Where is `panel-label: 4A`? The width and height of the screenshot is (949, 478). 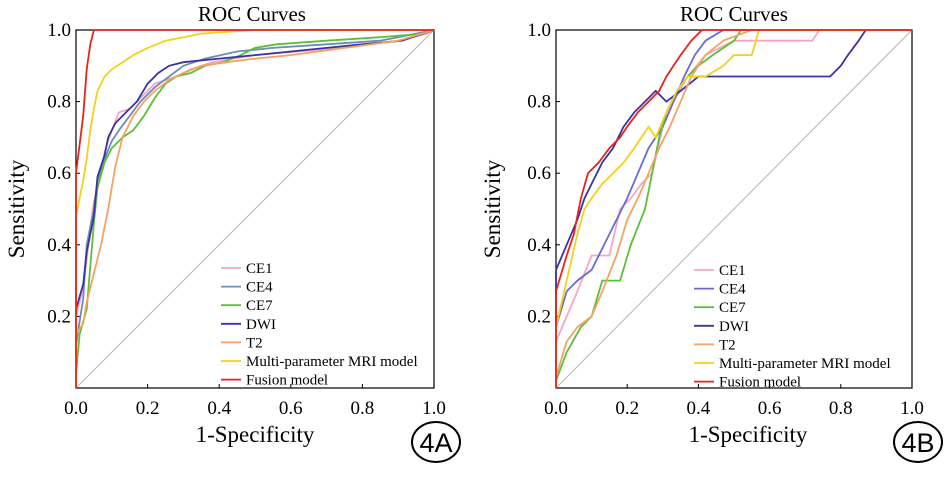 panel-label: 4A is located at coordinates (435, 443).